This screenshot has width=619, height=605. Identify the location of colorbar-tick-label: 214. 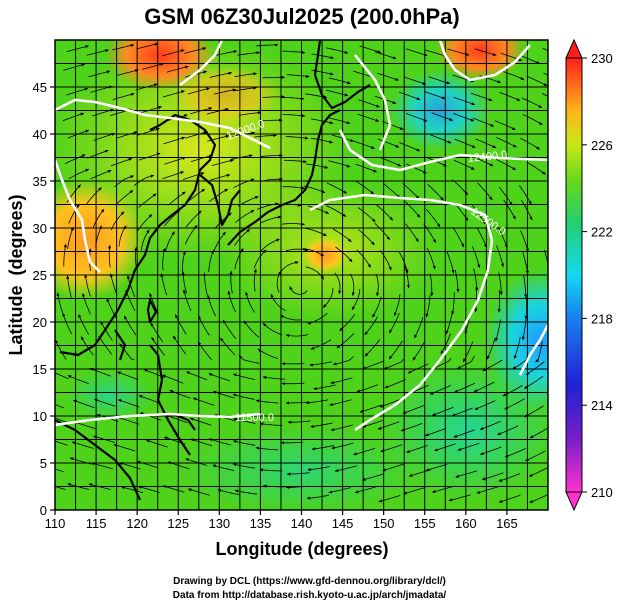
(602, 405).